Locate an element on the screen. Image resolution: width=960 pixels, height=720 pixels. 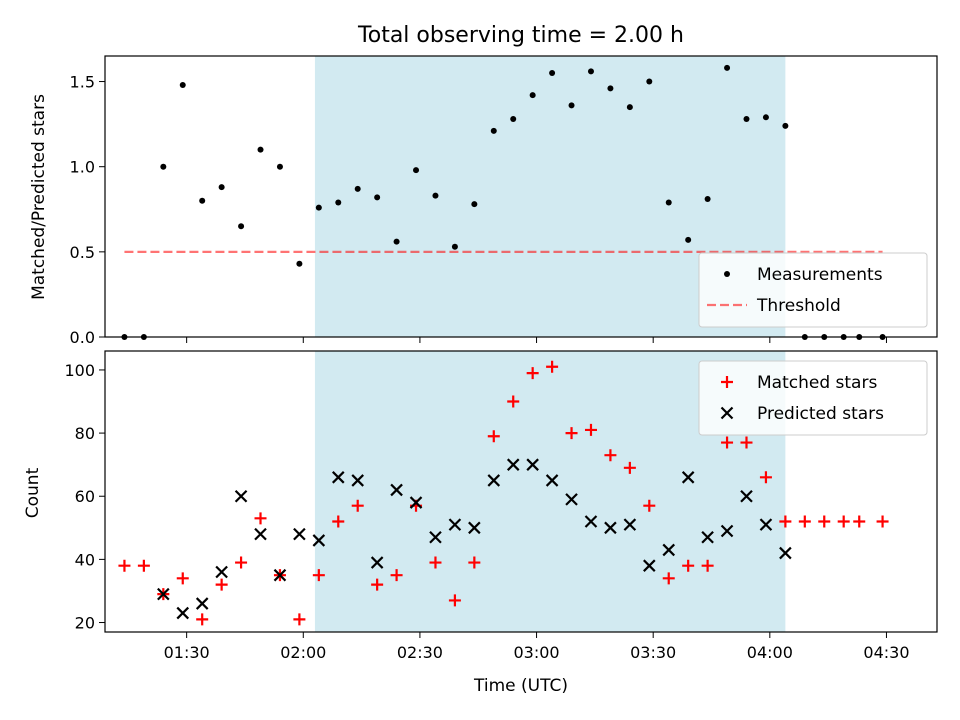
legend-label: Predicted stars is located at coordinates (820, 414).